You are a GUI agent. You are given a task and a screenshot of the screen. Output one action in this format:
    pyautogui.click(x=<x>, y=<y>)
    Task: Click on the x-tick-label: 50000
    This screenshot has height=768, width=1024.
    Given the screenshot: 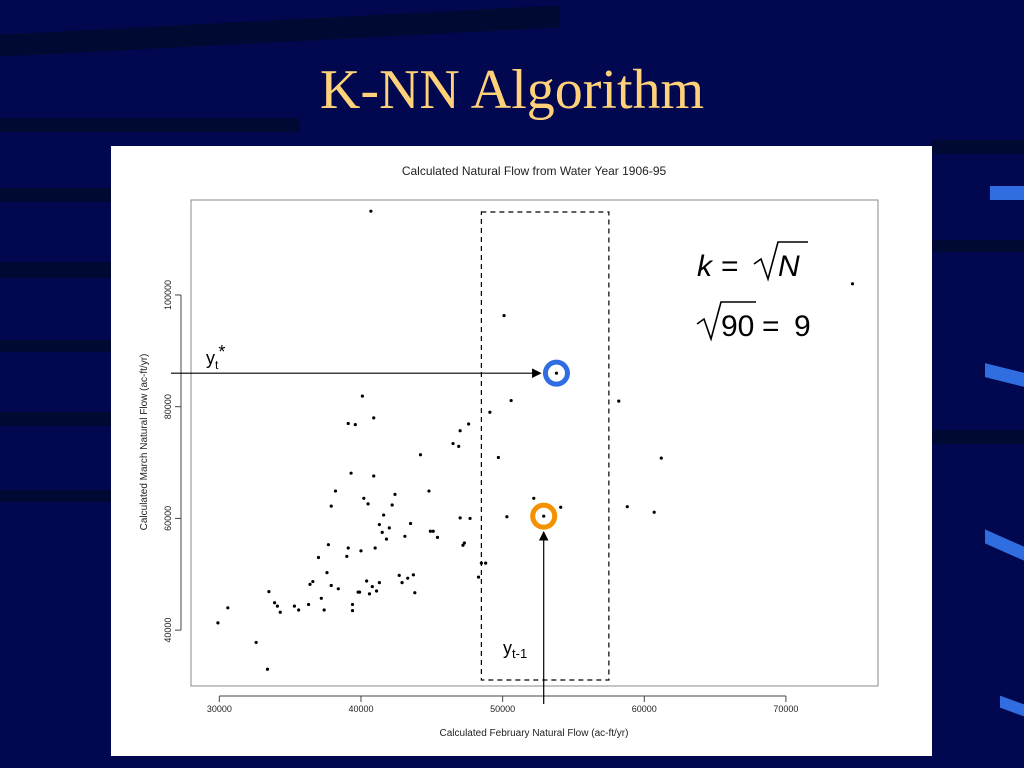 What is the action you would take?
    pyautogui.click(x=502, y=709)
    